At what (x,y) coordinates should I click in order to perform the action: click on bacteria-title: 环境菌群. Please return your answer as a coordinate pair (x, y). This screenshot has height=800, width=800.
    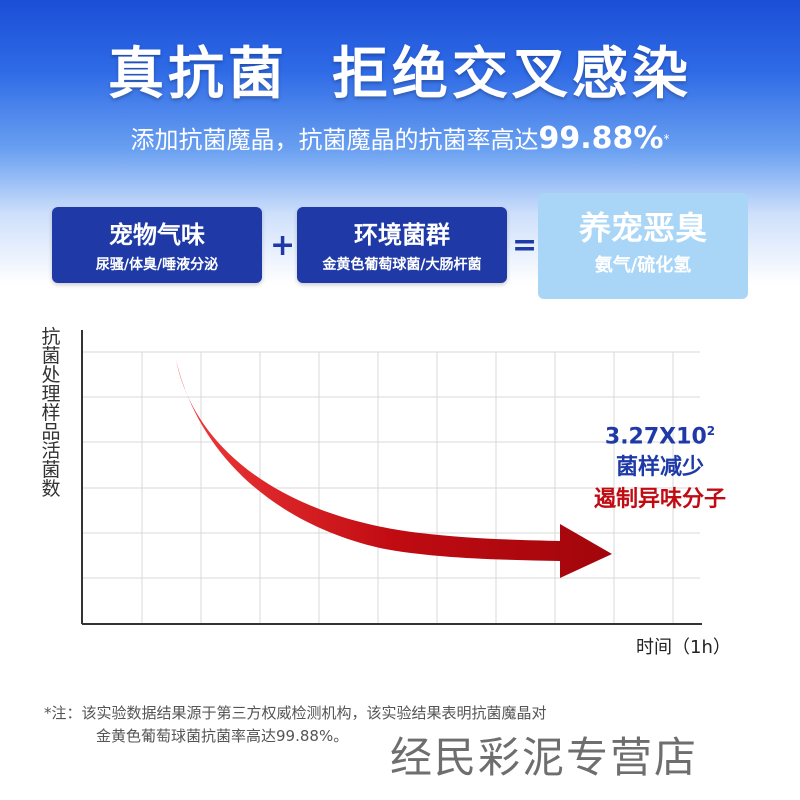
    Looking at the image, I should click on (402, 235).